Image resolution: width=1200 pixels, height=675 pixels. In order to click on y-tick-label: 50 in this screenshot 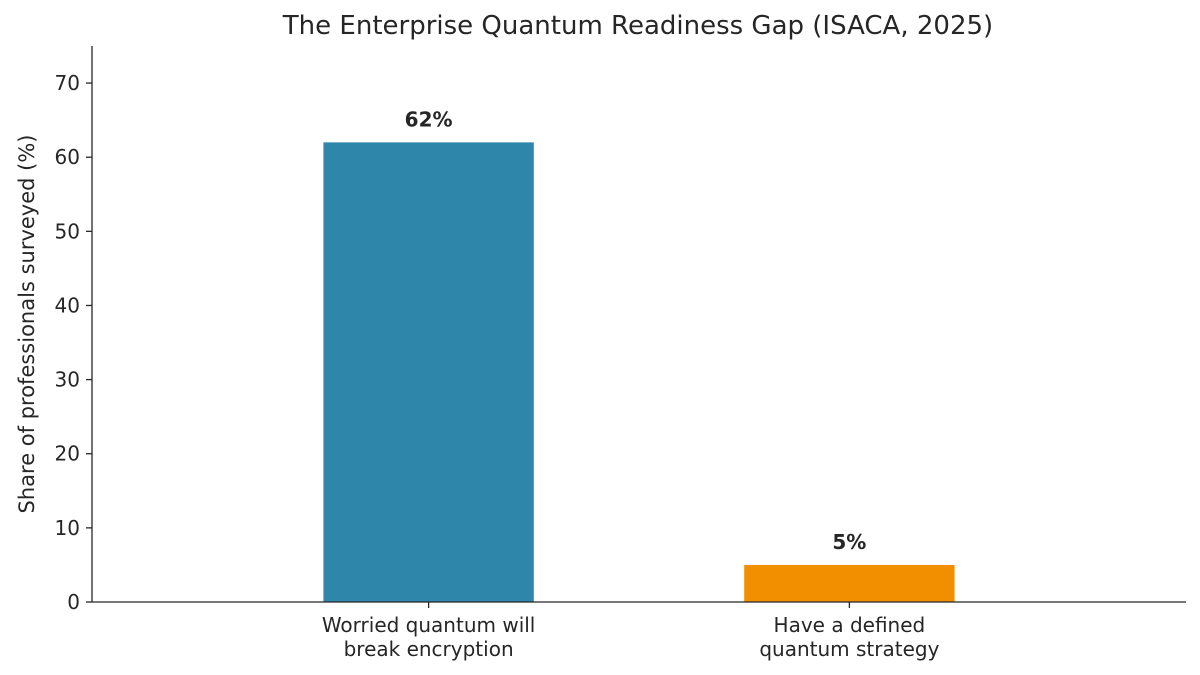, I will do `click(67, 231)`.